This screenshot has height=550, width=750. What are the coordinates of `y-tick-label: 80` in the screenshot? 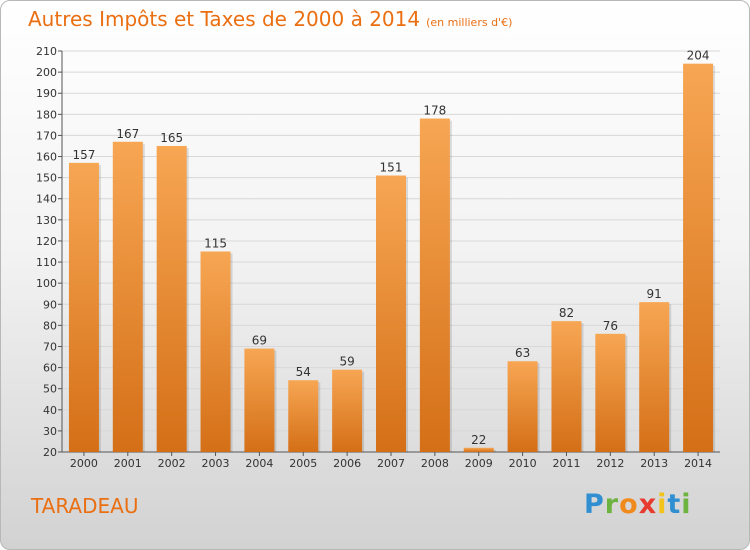 It's located at (50, 325).